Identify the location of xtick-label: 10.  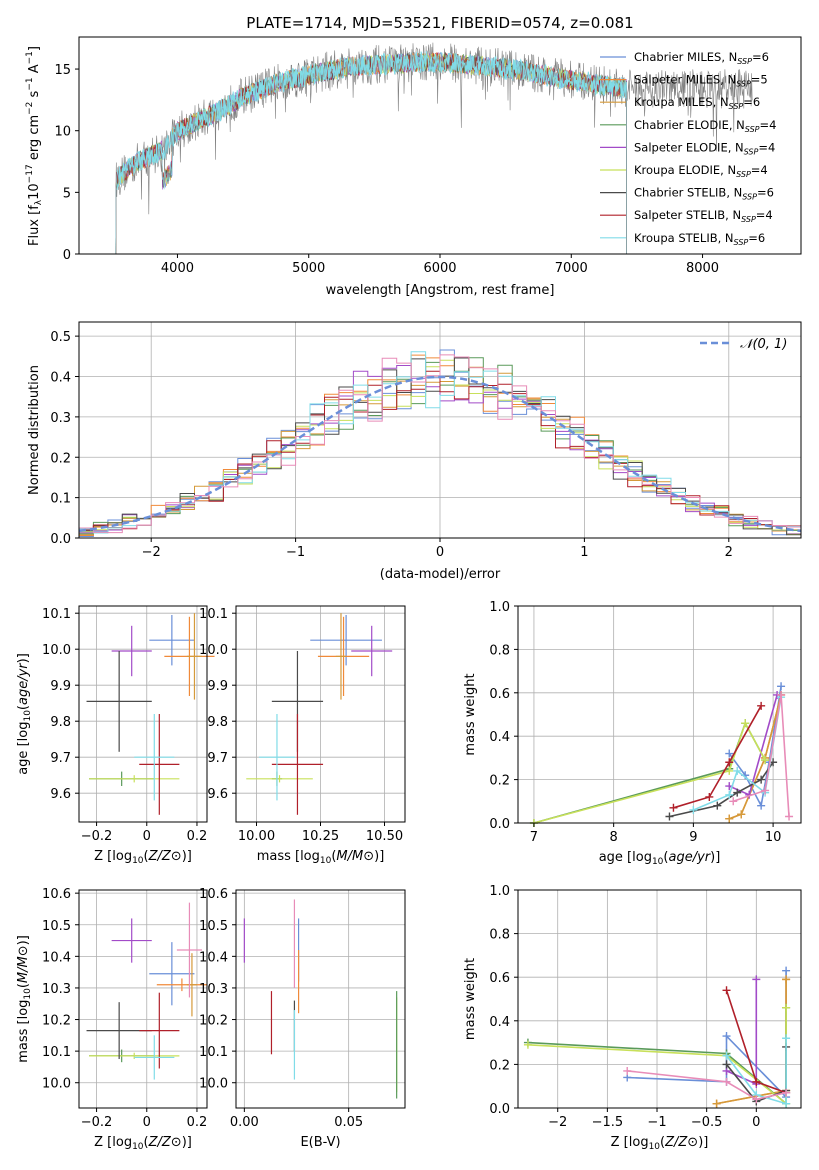
(773, 837).